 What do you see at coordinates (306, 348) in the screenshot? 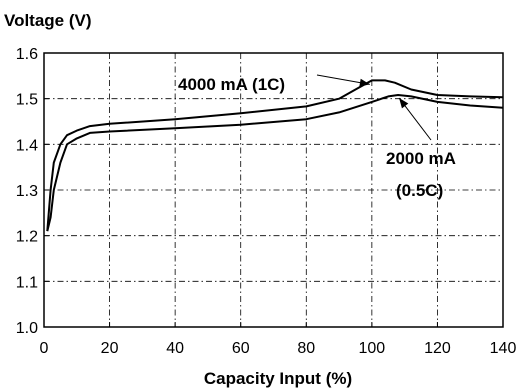
I see `x-tick-label: 80` at bounding box center [306, 348].